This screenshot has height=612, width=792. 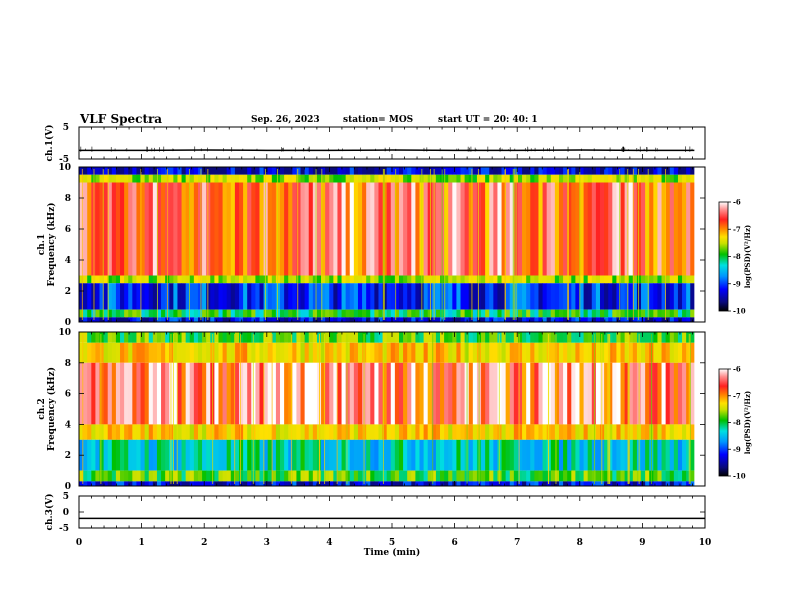 I want to click on y-tick-label: 0, so click(x=66, y=513).